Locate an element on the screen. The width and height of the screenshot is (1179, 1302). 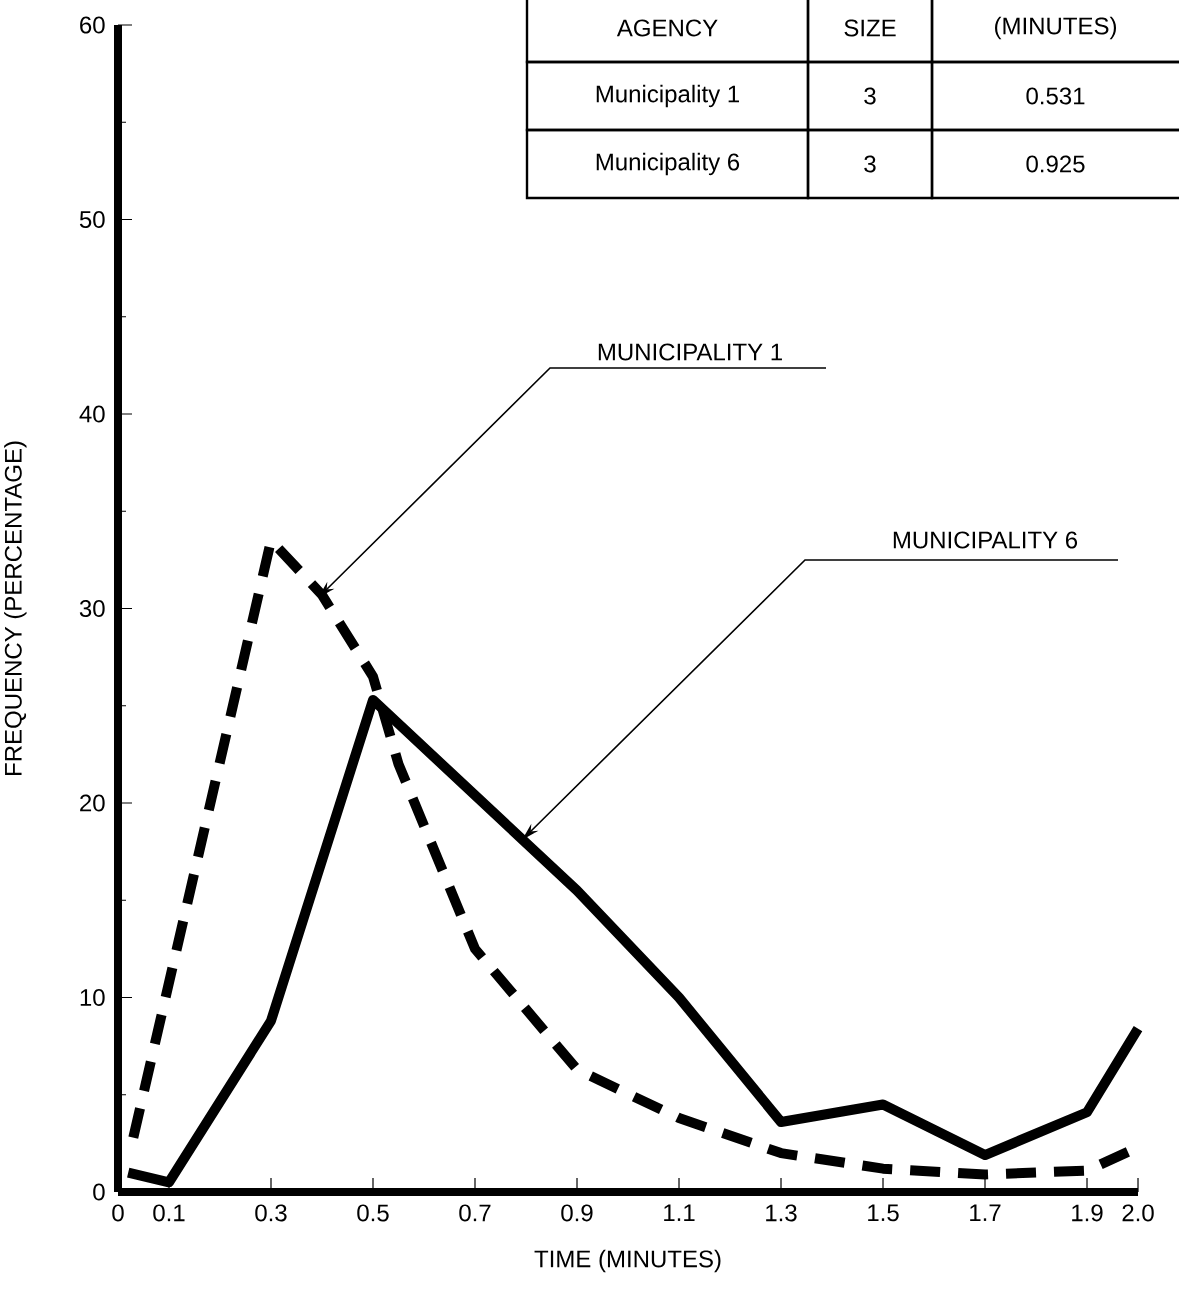
annotation: 0.925 is located at coordinates (1055, 164).